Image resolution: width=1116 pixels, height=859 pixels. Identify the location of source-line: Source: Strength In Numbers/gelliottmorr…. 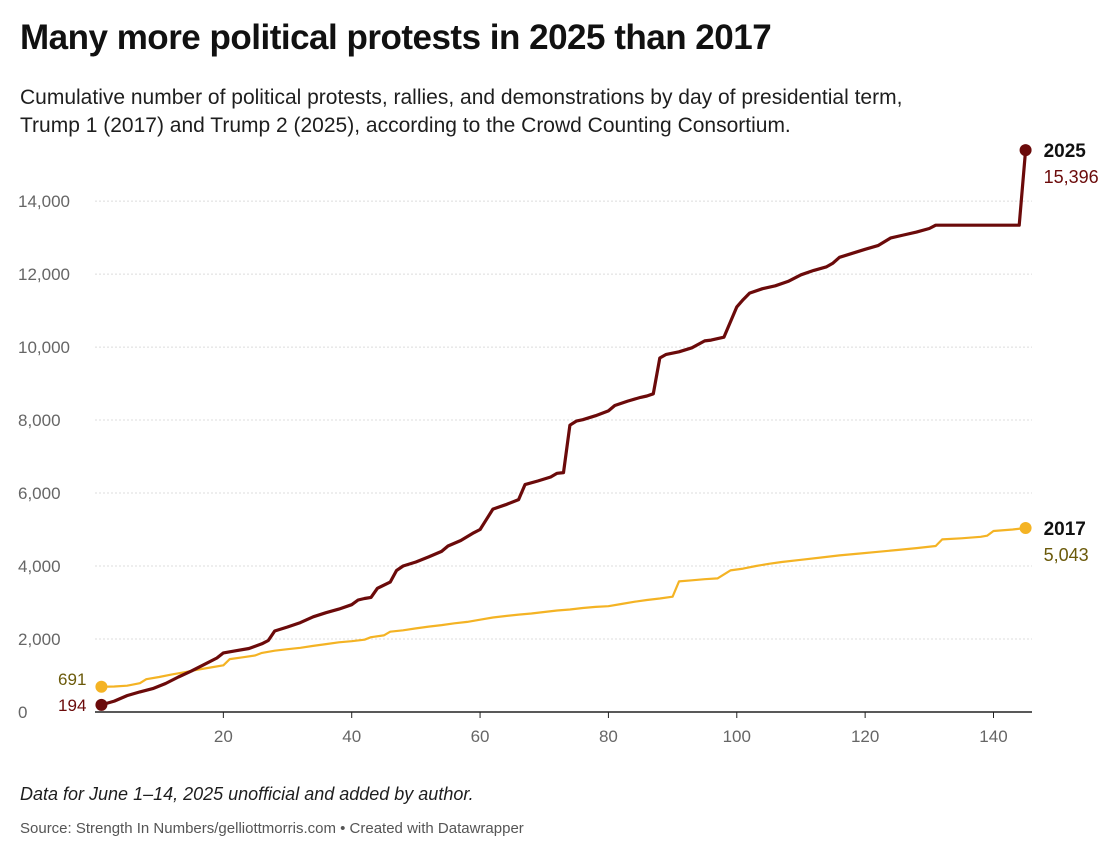
(272, 828).